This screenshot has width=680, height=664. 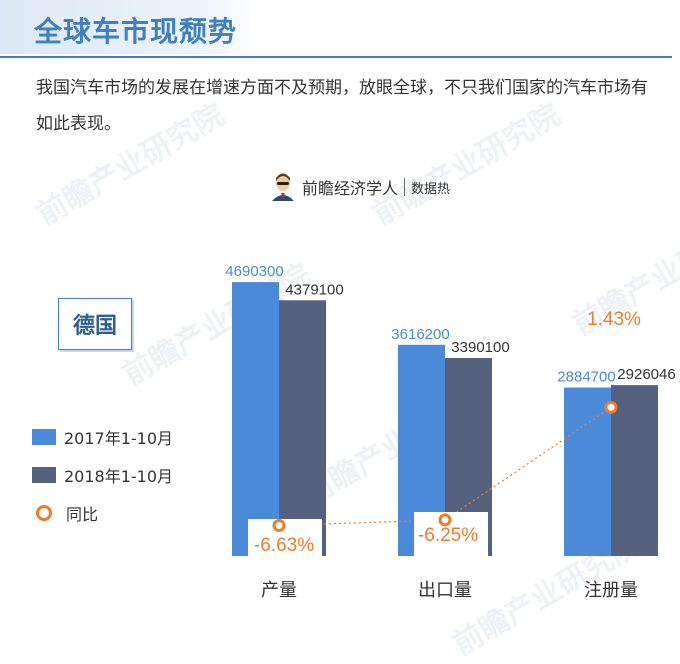 What do you see at coordinates (431, 189) in the screenshot?
I see `brand-subtitle: 数据热` at bounding box center [431, 189].